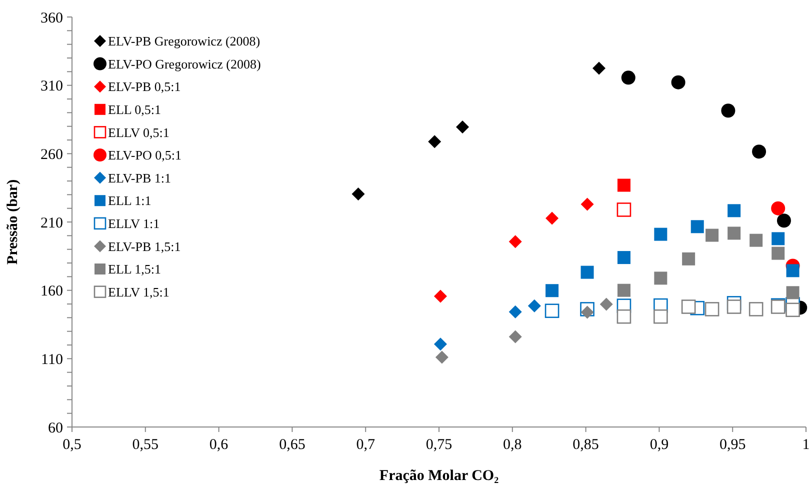 The height and width of the screenshot is (490, 812). I want to click on legend-label: ELV-PB Gregorowicz (2008), so click(184, 41).